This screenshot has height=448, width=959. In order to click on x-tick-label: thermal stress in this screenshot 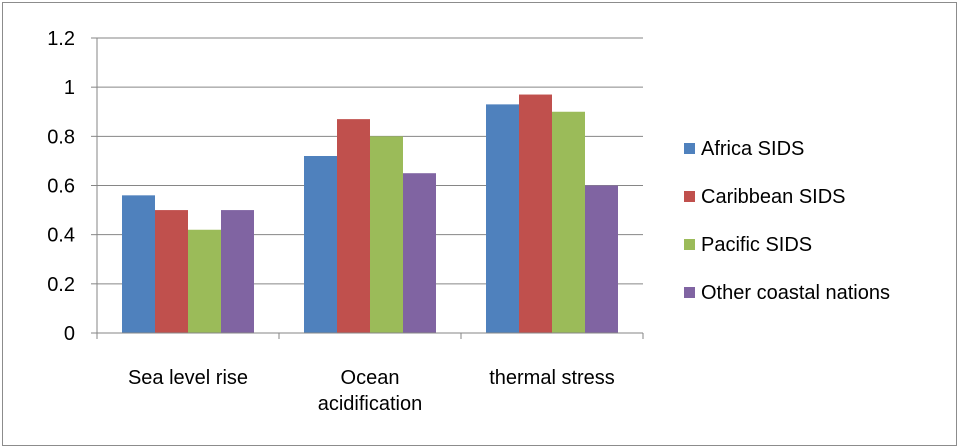, I will do `click(552, 378)`.